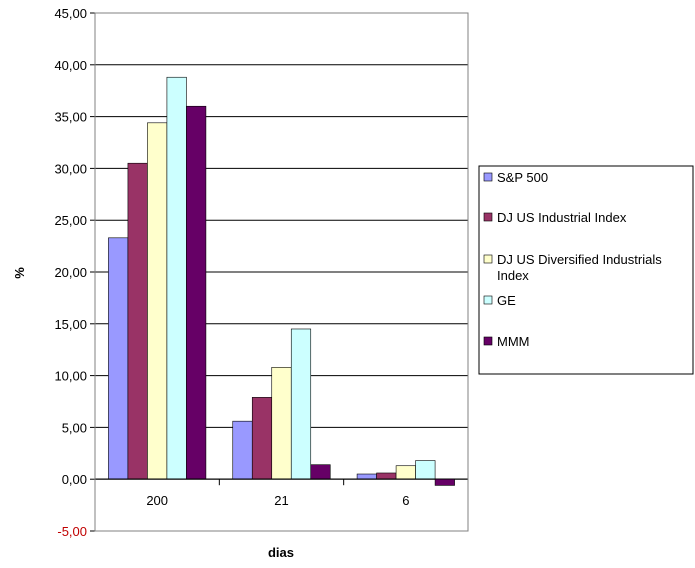  Describe the element at coordinates (506, 300) in the screenshot. I see `legend-label: GE` at that location.